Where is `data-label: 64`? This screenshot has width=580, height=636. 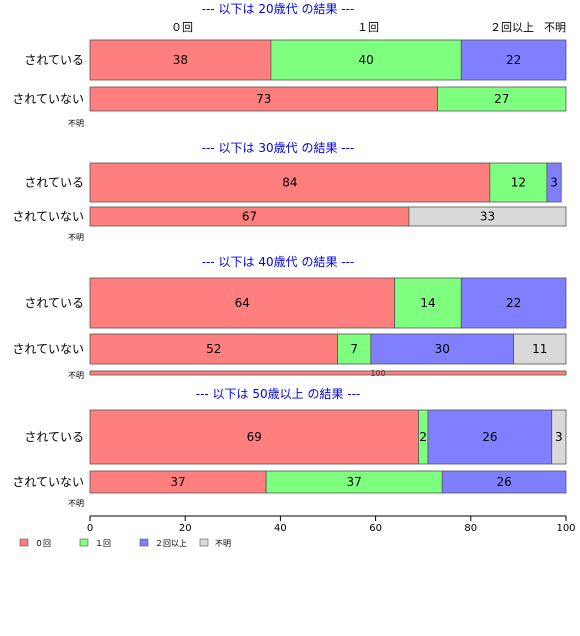
data-label: 64 is located at coordinates (242, 303).